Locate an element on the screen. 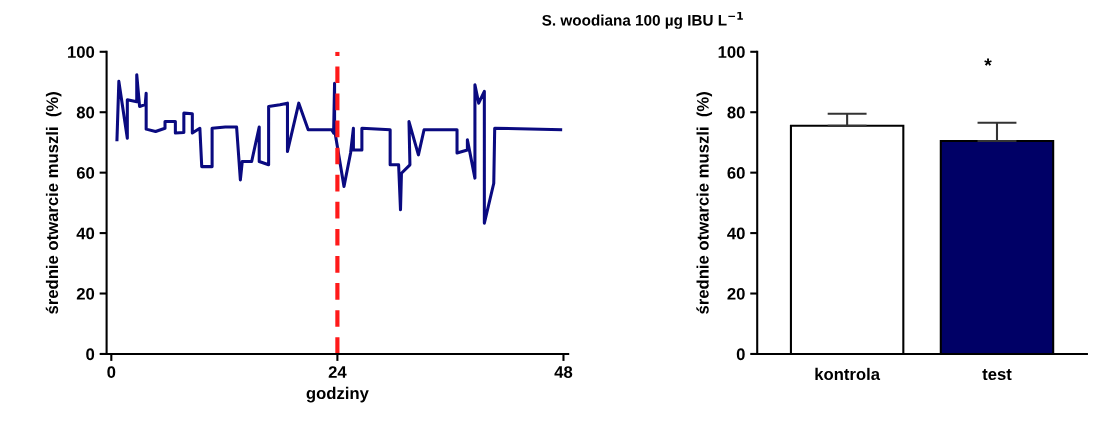  x-tick-label: test is located at coordinates (997, 375).